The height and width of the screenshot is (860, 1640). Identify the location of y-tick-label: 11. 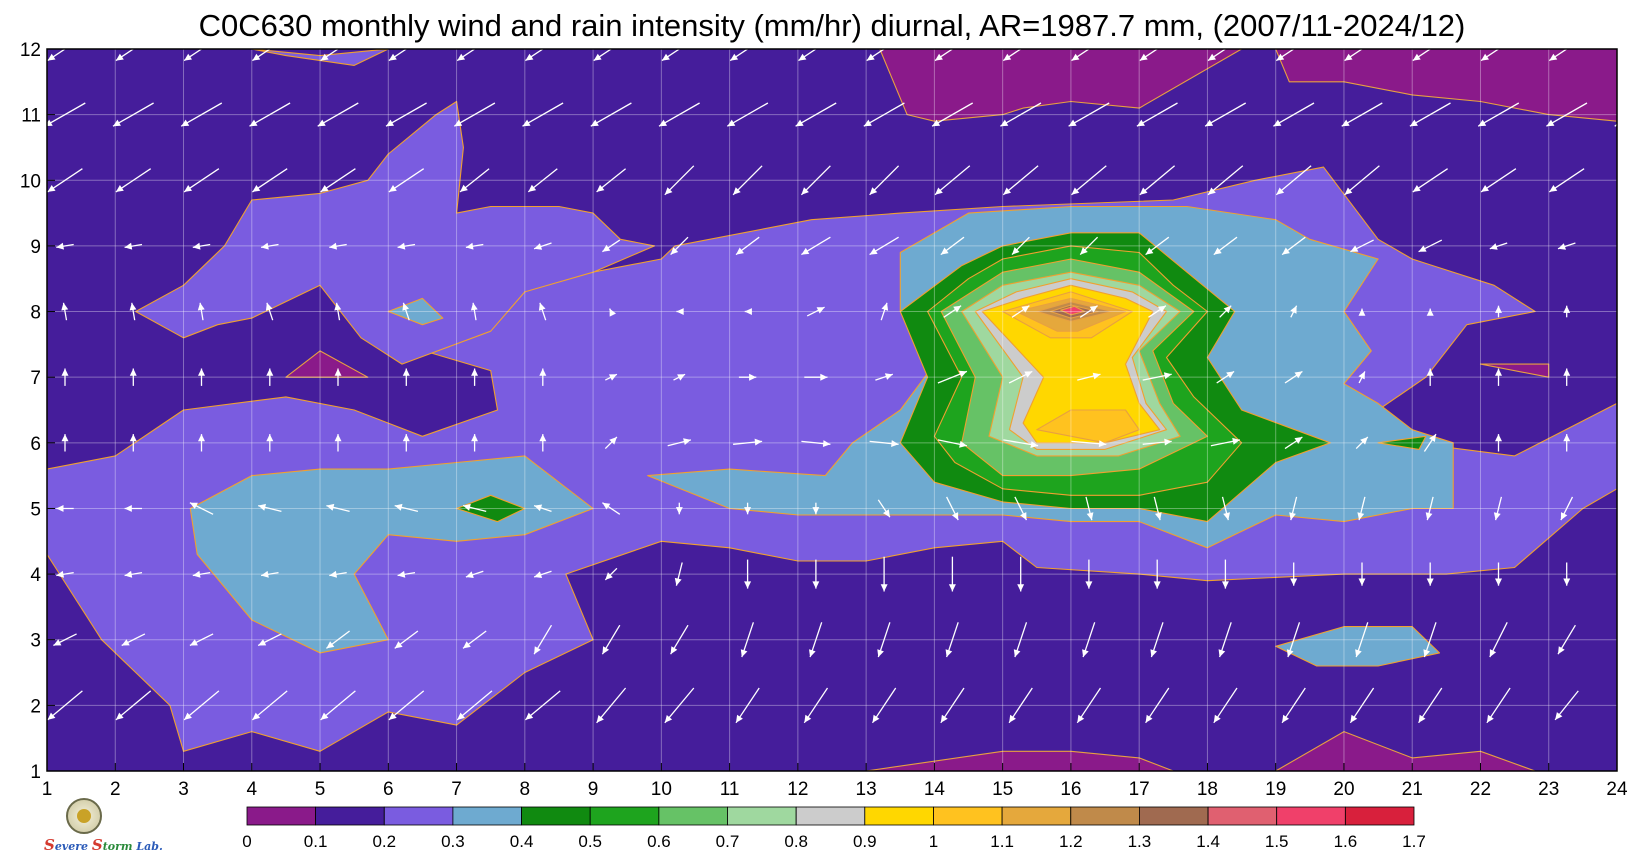
(31, 116).